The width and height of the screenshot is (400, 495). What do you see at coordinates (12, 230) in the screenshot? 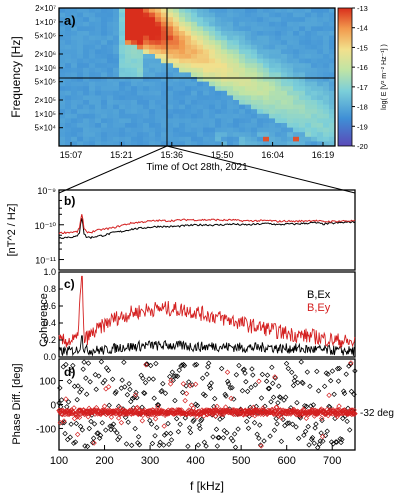
I see `panel-b-ylabel: [nT^2 / Hz]` at bounding box center [12, 230].